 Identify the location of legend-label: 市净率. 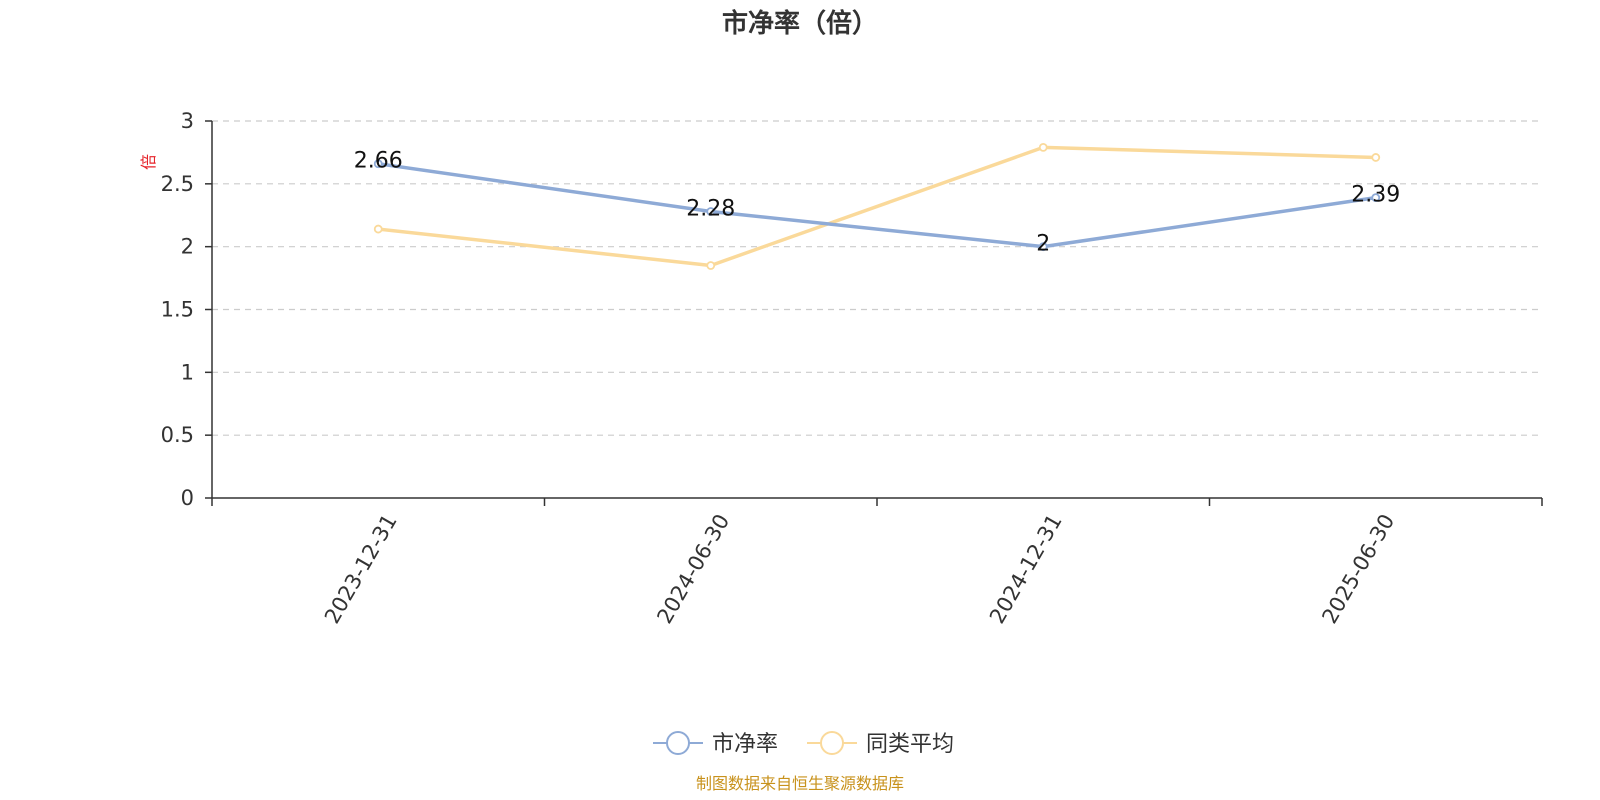
(745, 744).